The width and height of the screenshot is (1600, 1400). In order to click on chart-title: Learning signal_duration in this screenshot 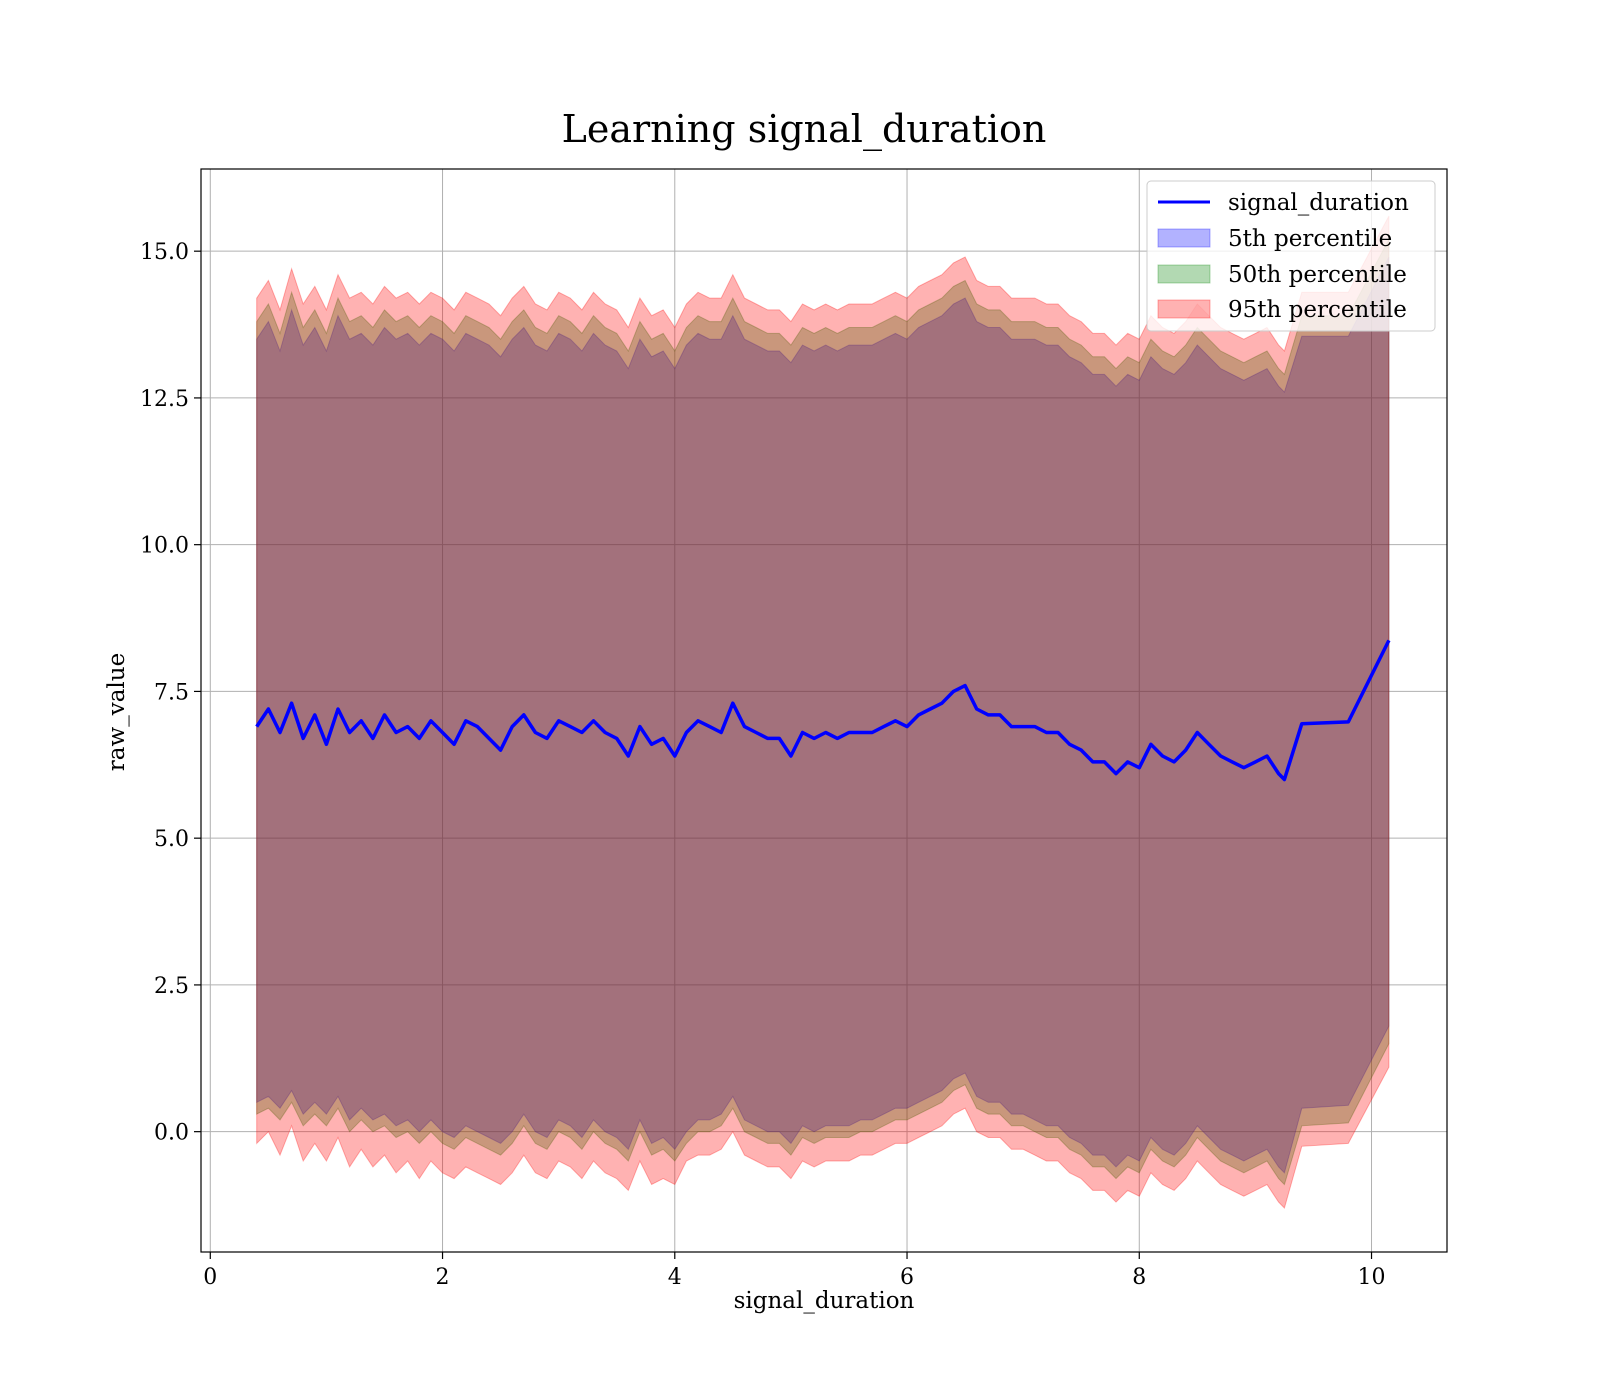, I will do `click(804, 129)`.